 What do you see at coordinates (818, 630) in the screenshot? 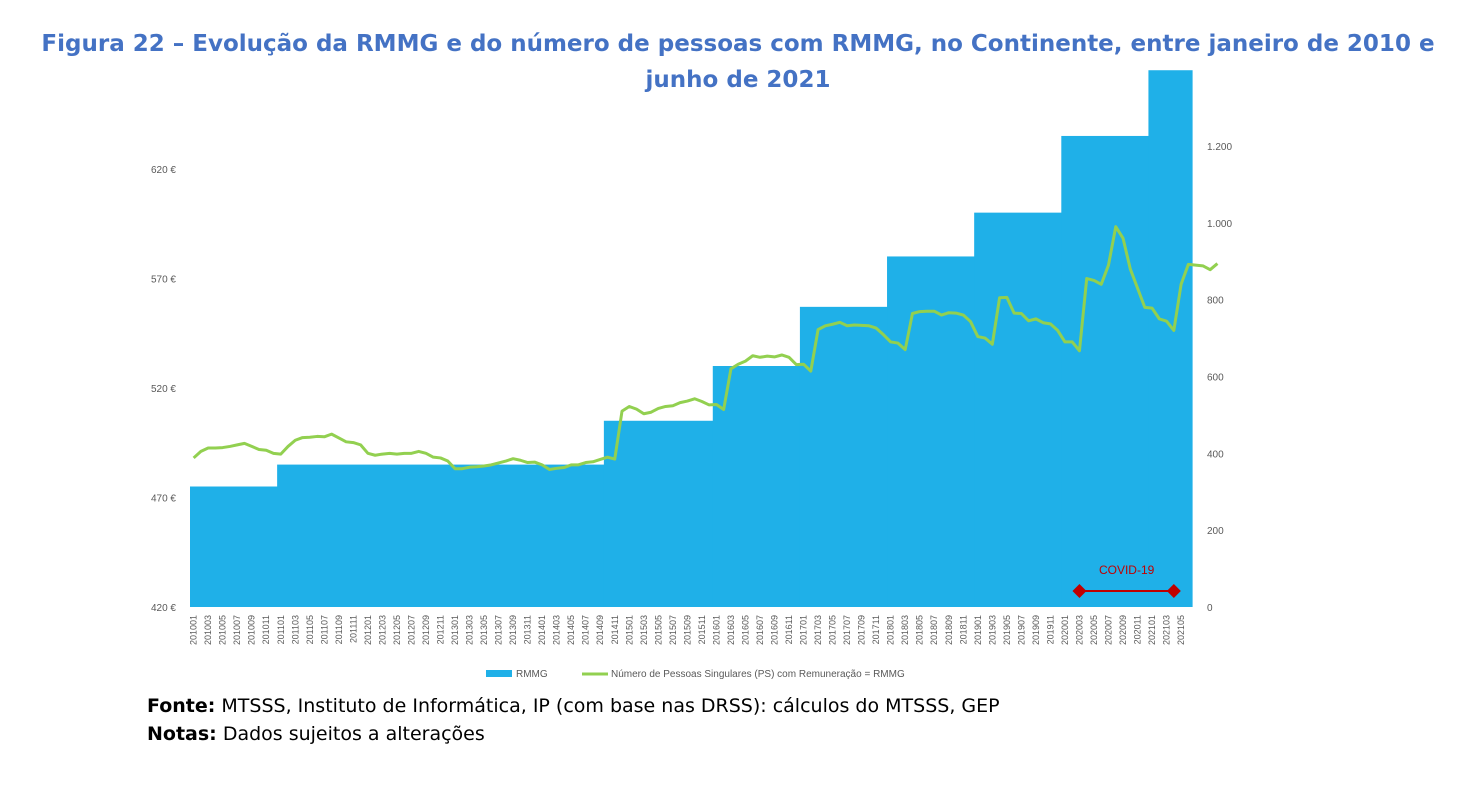
I see `x-tick-label: 201703` at bounding box center [818, 630].